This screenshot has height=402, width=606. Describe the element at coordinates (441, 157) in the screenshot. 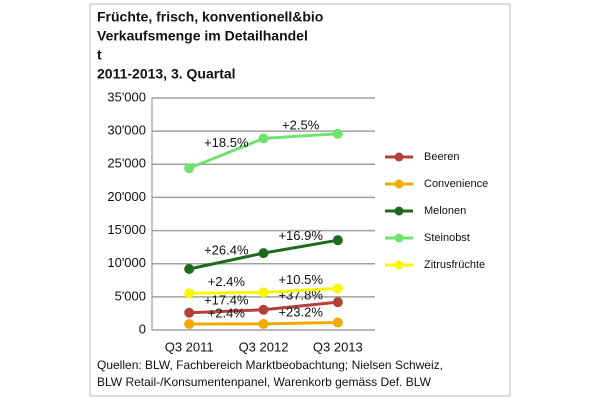

I see `legend-label: Beeren` at that location.